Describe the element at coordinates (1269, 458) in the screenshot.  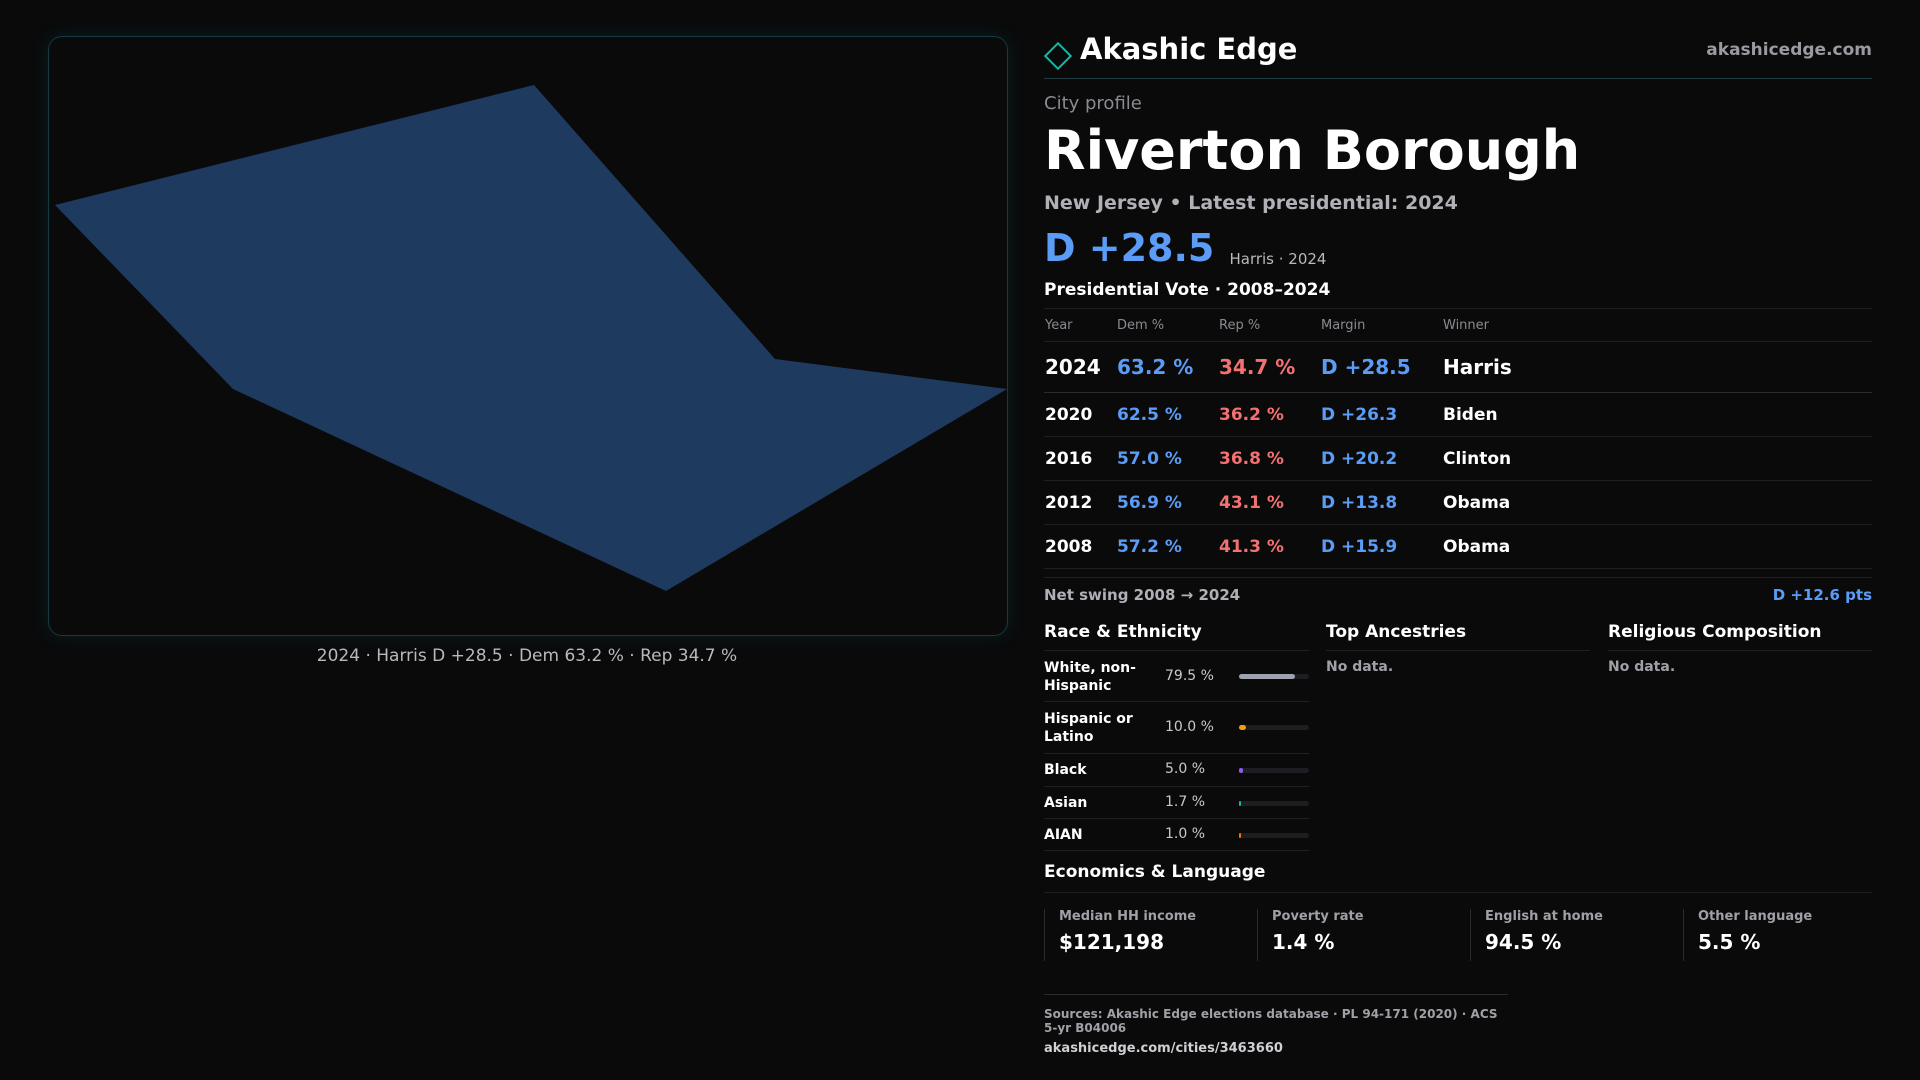
I see `row-rep: 36.8 %` at that location.